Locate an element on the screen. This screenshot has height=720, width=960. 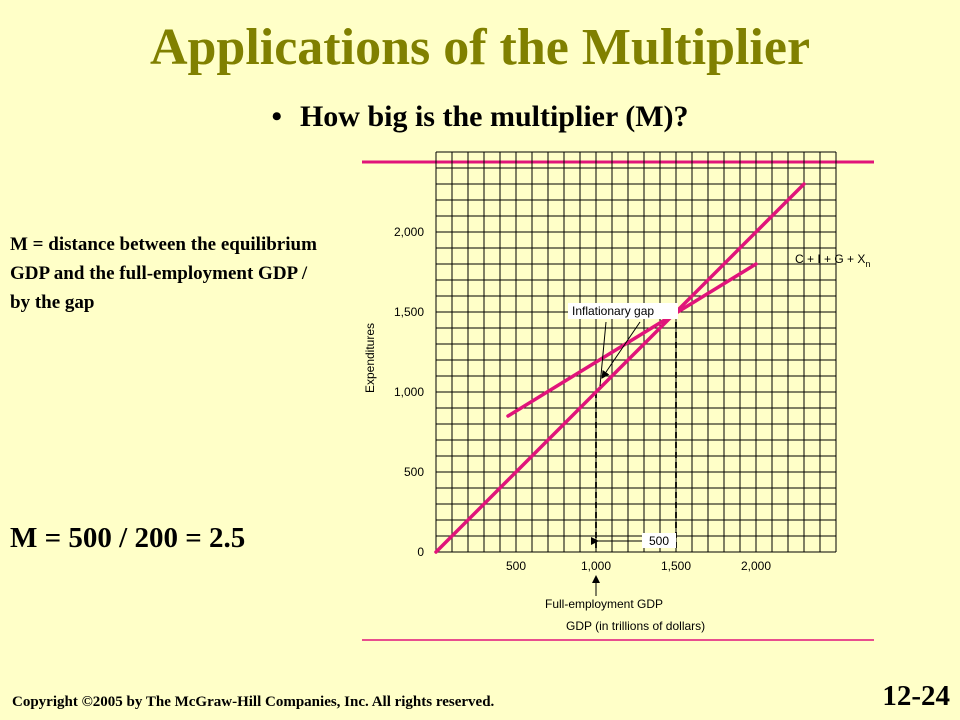
x-tick-label: 1,500 is located at coordinates (676, 566).